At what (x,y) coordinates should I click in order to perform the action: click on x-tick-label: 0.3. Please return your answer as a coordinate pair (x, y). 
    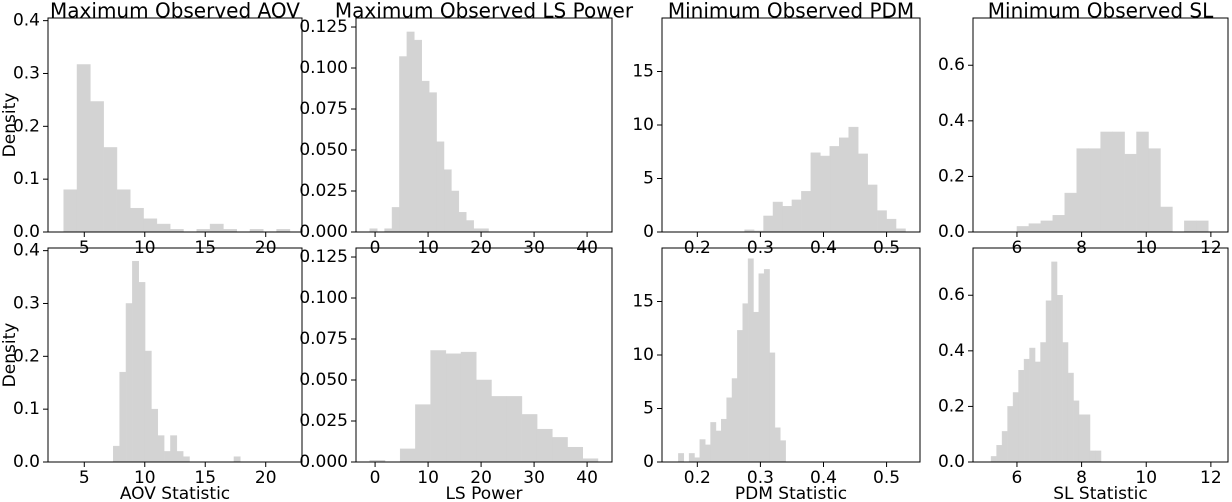
    Looking at the image, I should click on (760, 478).